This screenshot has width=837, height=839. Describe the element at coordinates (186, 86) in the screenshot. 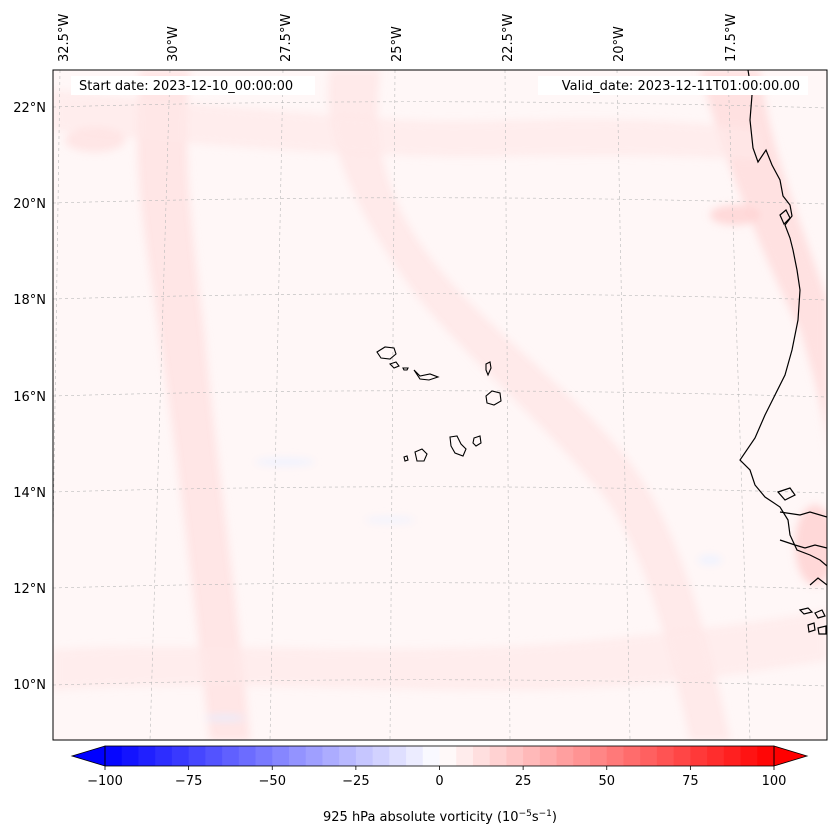

I see `start-date-label: Start date: 2023-12-10_00:00:00` at that location.